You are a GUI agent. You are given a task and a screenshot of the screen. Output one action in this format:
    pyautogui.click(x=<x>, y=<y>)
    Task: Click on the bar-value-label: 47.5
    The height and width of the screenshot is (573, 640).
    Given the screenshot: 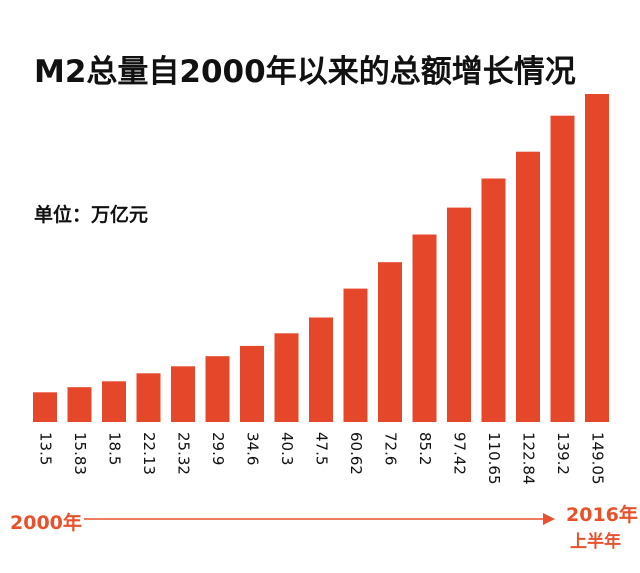 What is the action you would take?
    pyautogui.click(x=322, y=448)
    